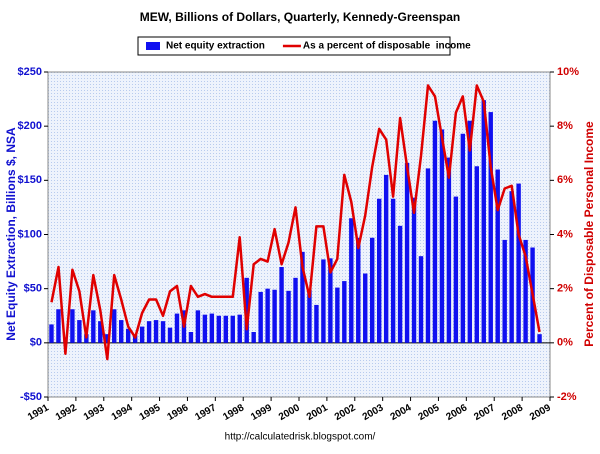  Describe the element at coordinates (373, 412) in the screenshot. I see `x-tick-label: 2003` at that location.